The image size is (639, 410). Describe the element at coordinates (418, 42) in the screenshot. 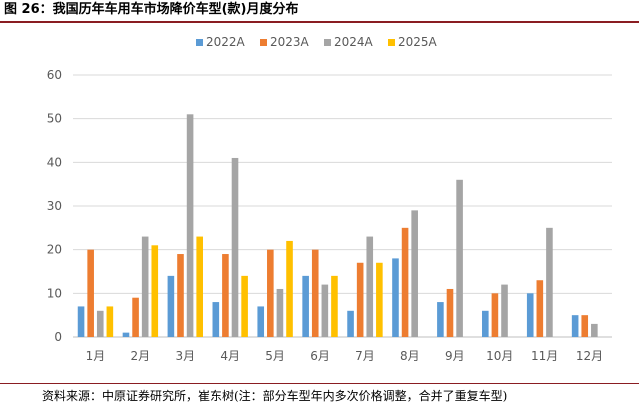

I see `legend-label: 2025A` at that location.